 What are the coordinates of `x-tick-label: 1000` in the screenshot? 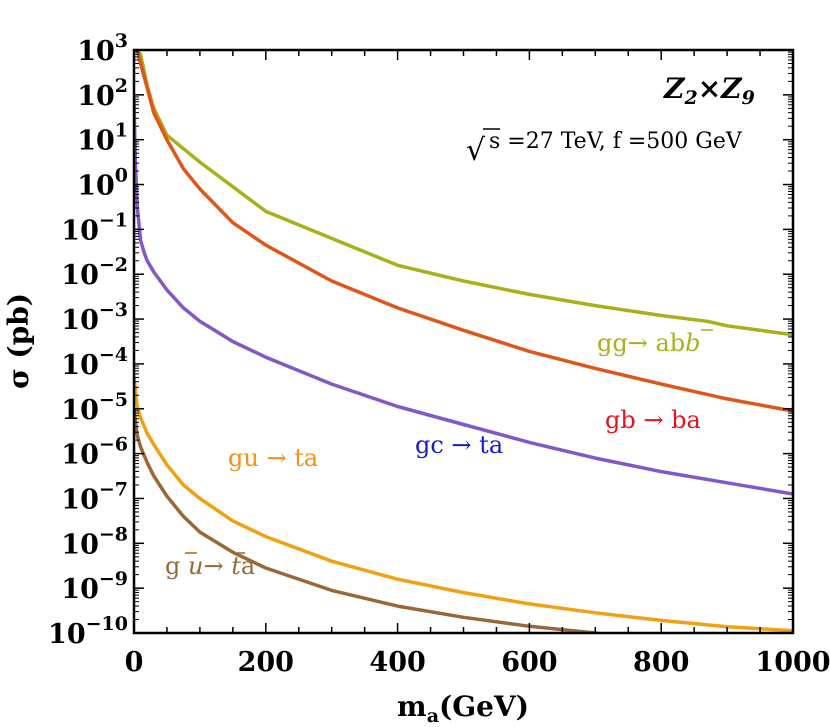 It's located at (792, 662).